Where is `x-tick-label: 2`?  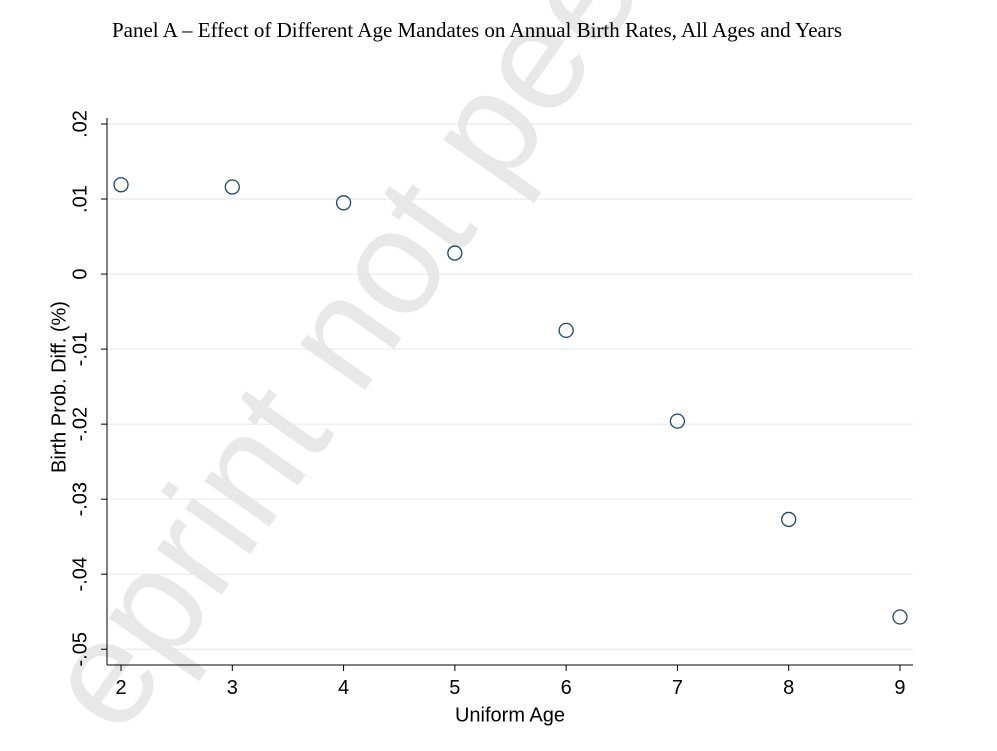 x-tick-label: 2 is located at coordinates (120, 688).